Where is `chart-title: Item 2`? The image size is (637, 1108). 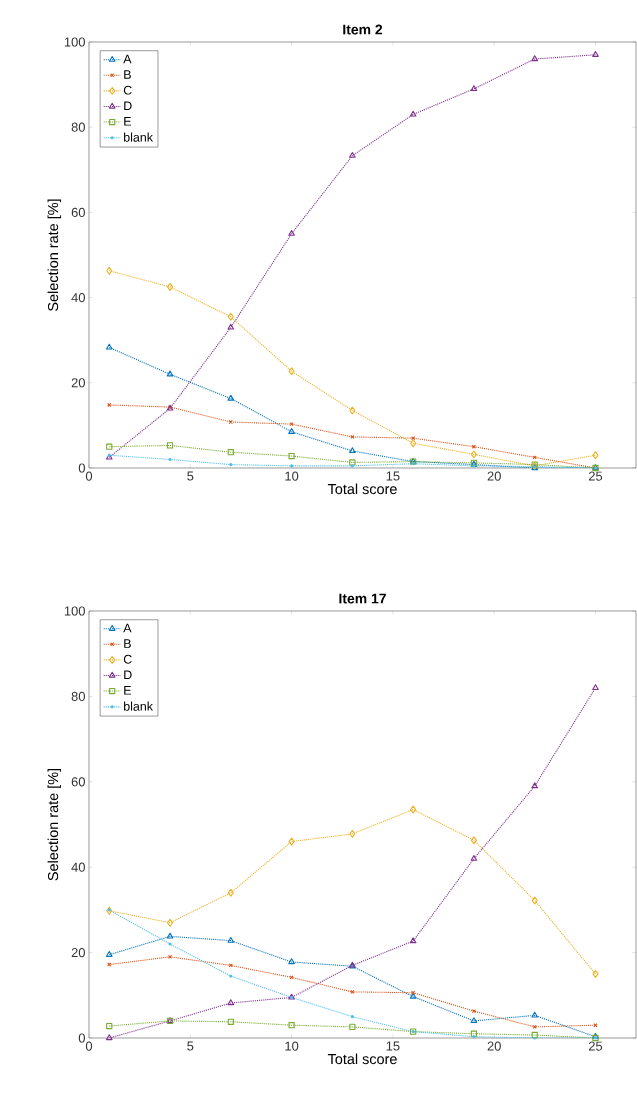 chart-title: Item 2 is located at coordinates (363, 29).